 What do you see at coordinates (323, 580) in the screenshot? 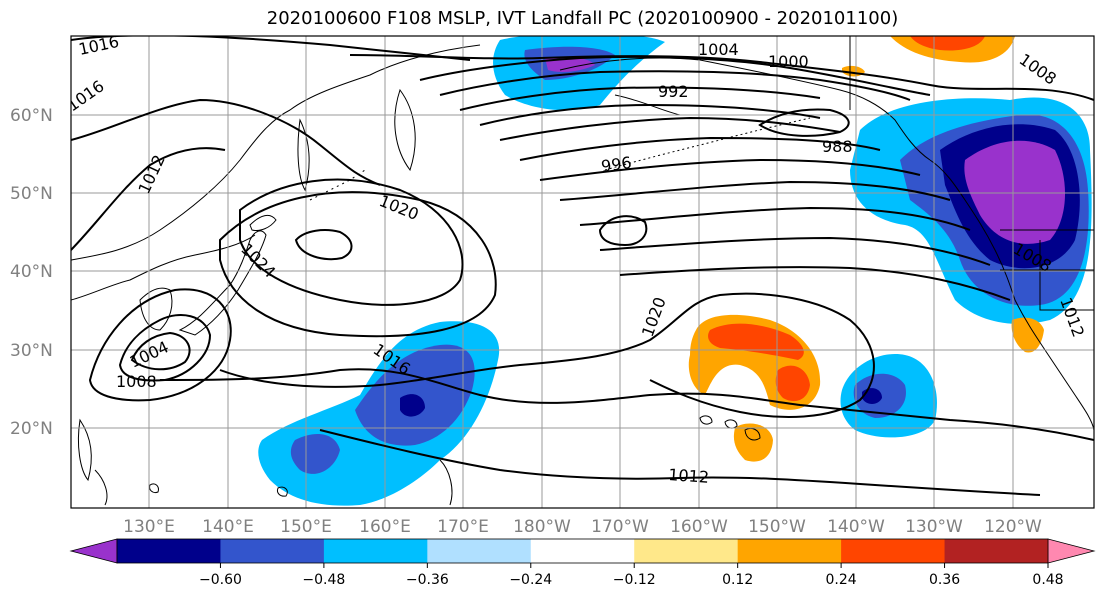
I see `colorbar-tick-label: −0.48` at bounding box center [323, 580].